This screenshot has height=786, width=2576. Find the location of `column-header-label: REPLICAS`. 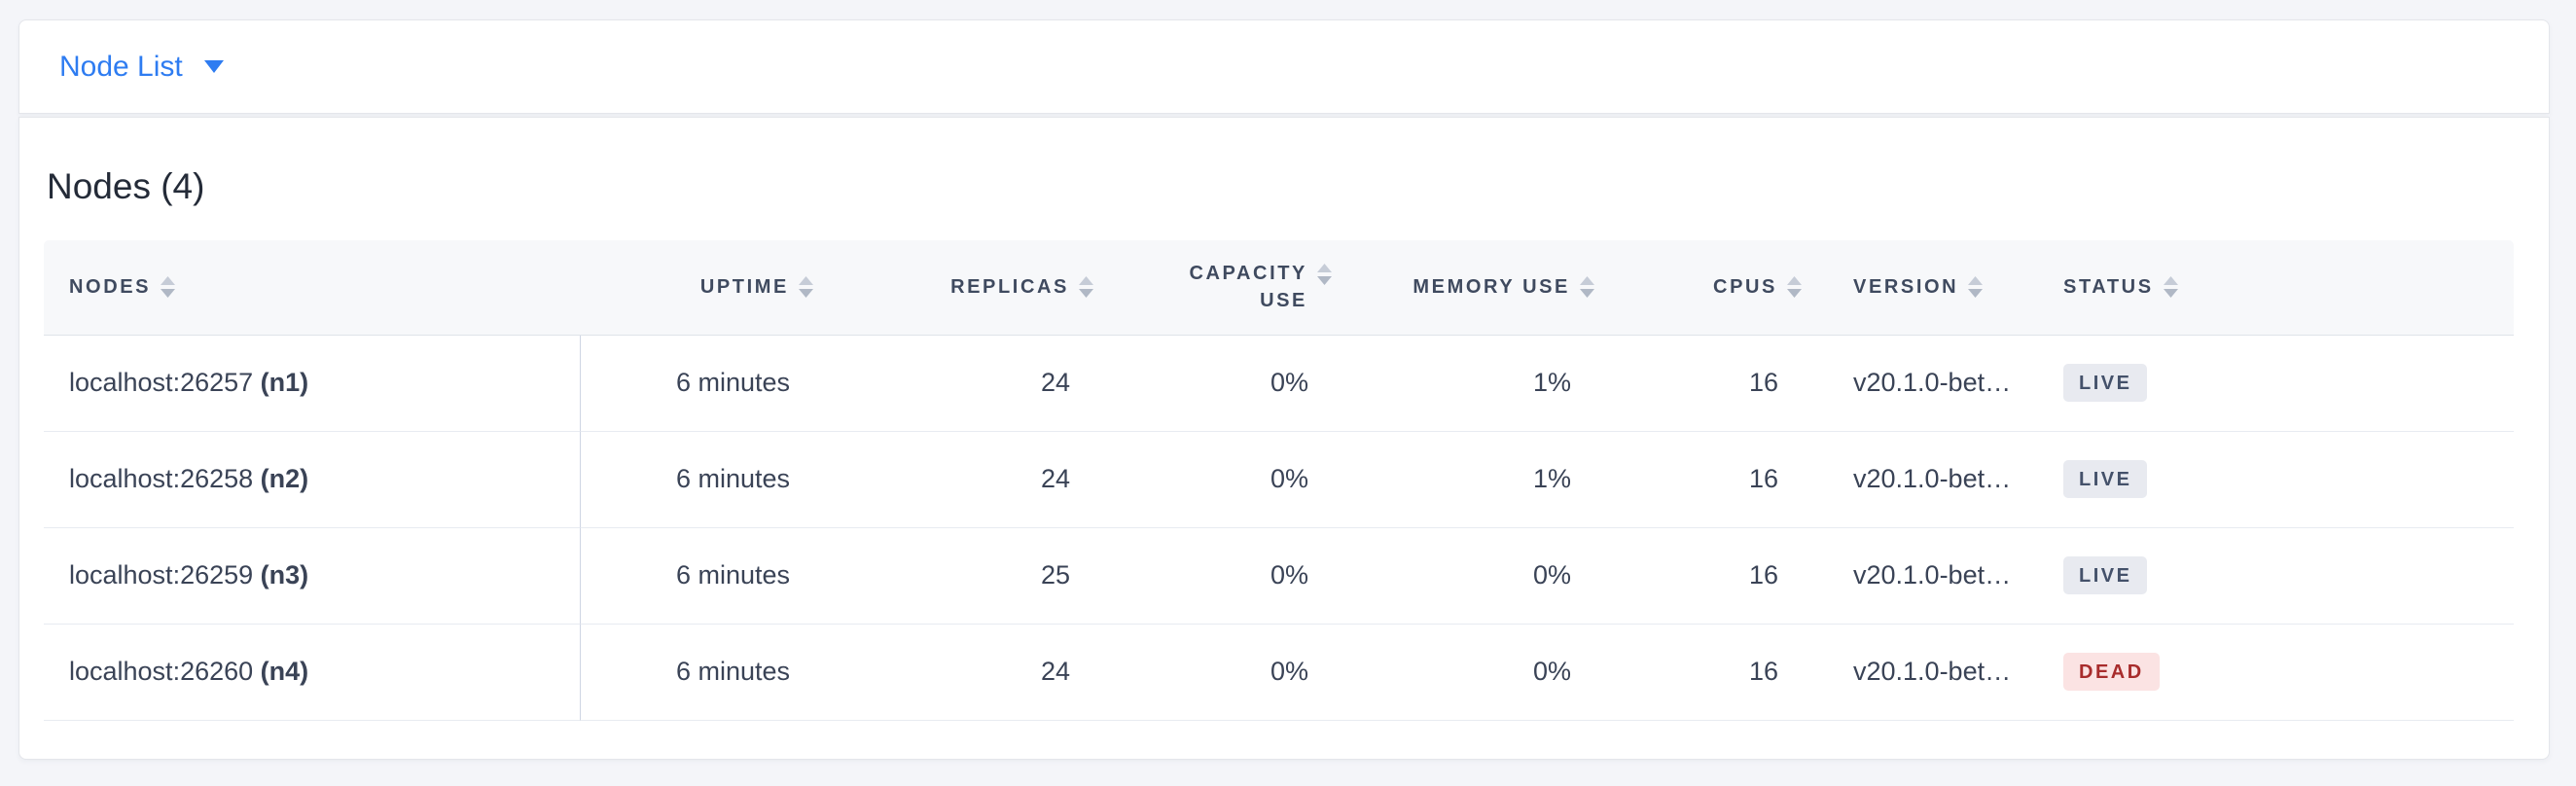

column-header-label: REPLICAS is located at coordinates (1009, 286).